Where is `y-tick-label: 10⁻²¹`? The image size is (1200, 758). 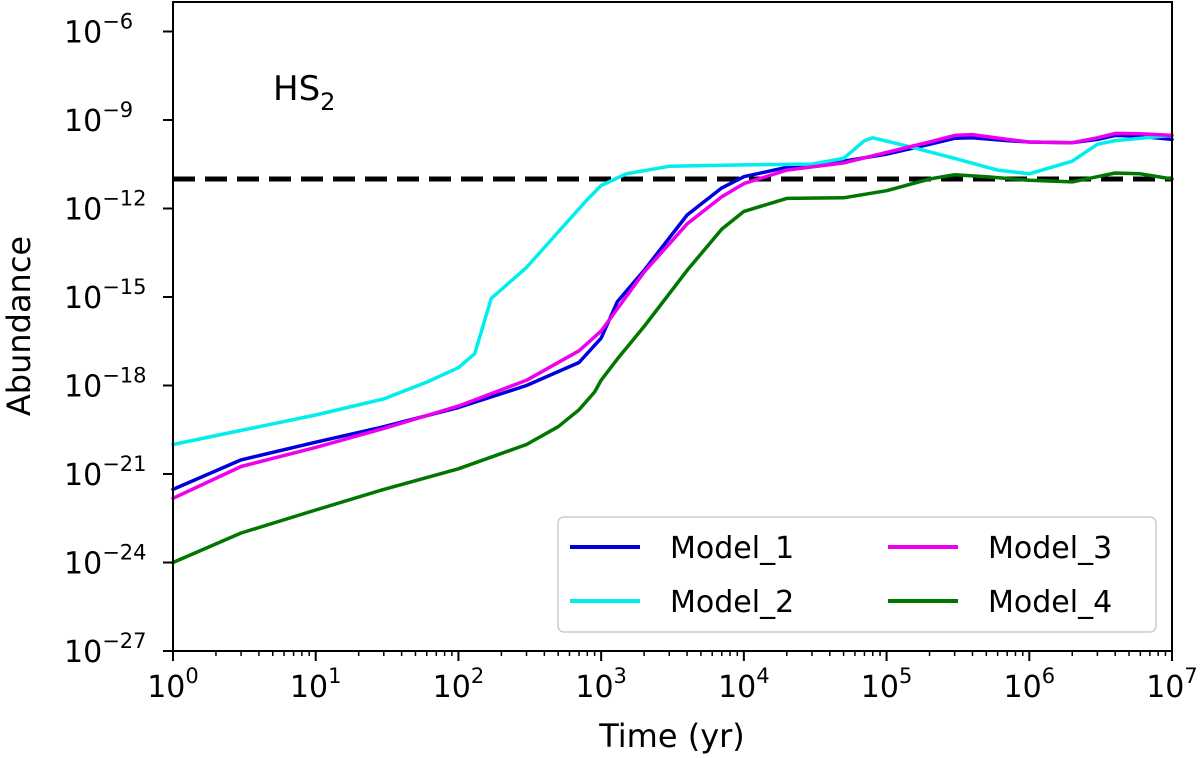
y-tick-label: 10⁻²¹ is located at coordinates (105, 472).